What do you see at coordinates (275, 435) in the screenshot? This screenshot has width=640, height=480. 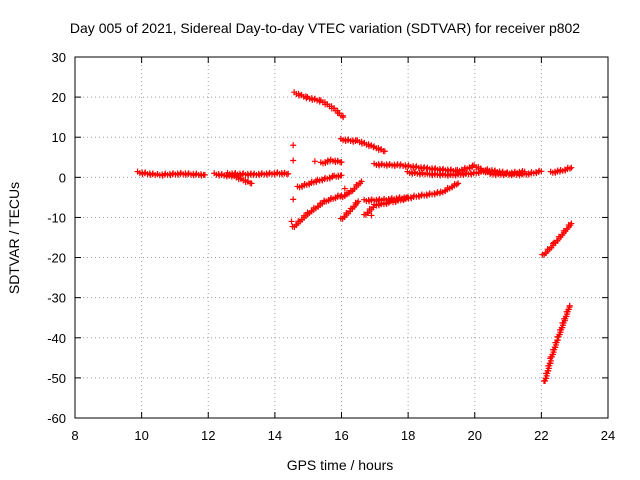 I see `x-tick-label: 14` at bounding box center [275, 435].